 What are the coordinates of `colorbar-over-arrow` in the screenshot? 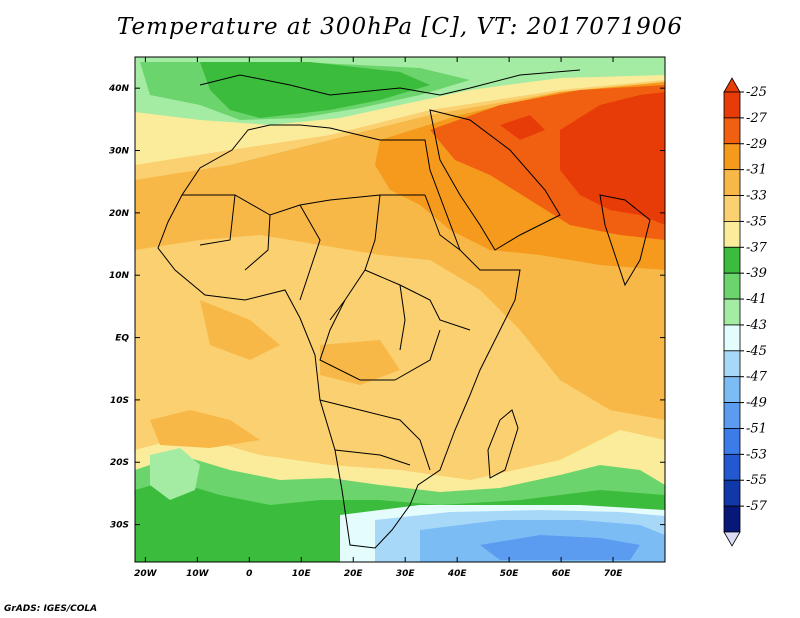 It's located at (732, 85).